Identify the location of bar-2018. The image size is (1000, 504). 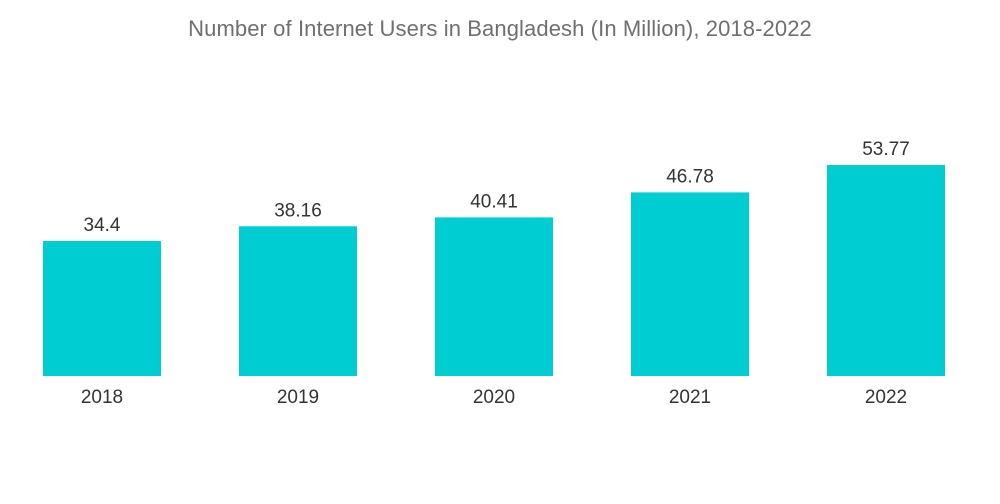
(102, 308).